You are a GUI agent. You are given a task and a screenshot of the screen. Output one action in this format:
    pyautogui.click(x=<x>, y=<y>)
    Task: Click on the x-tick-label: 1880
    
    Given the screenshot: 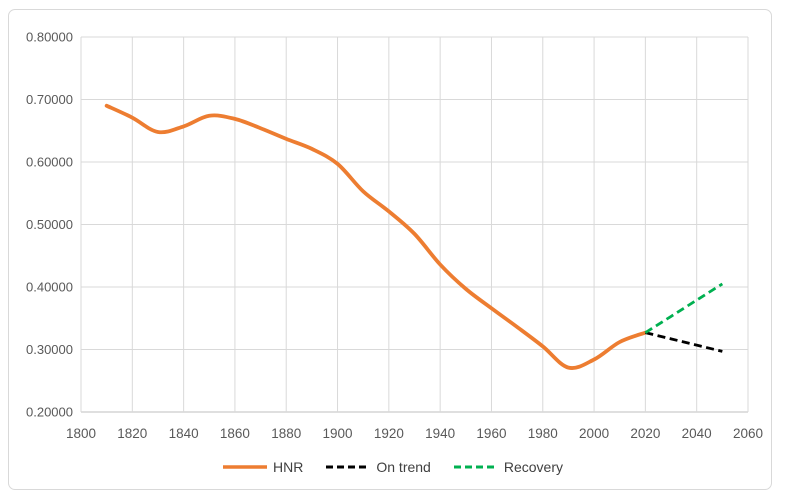 What is the action you would take?
    pyautogui.click(x=286, y=433)
    